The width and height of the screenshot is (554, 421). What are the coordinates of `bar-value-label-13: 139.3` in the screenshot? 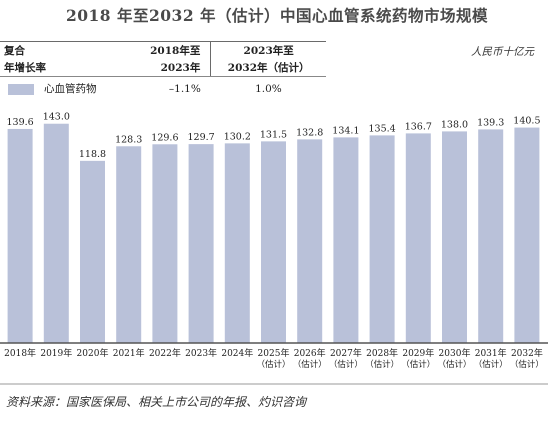 It's located at (490, 122).